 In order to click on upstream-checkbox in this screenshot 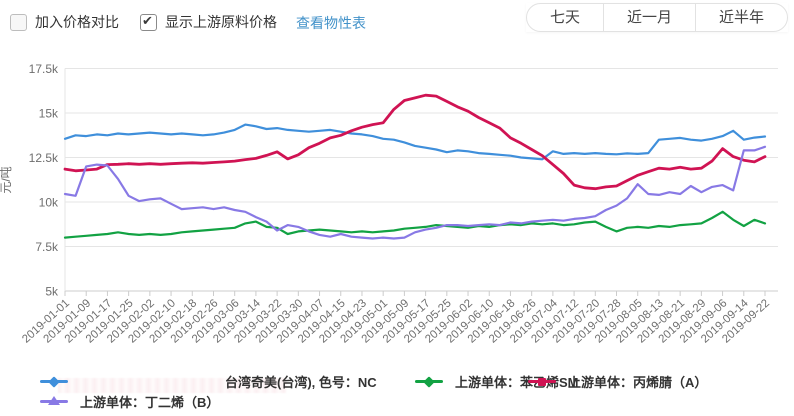, I will do `click(148, 22)`.